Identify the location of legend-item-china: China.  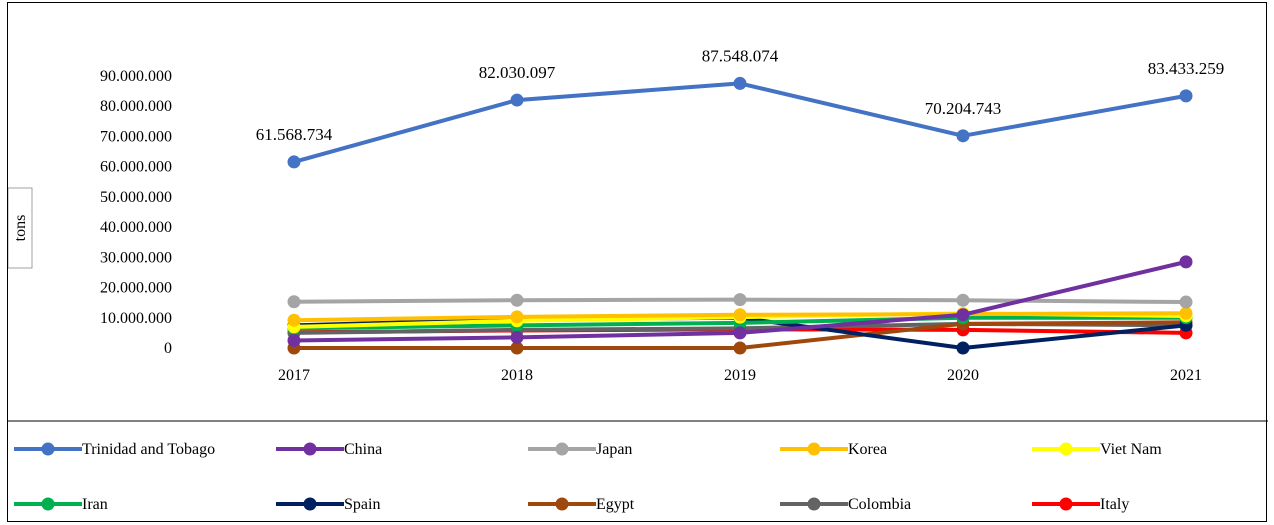
(329, 449).